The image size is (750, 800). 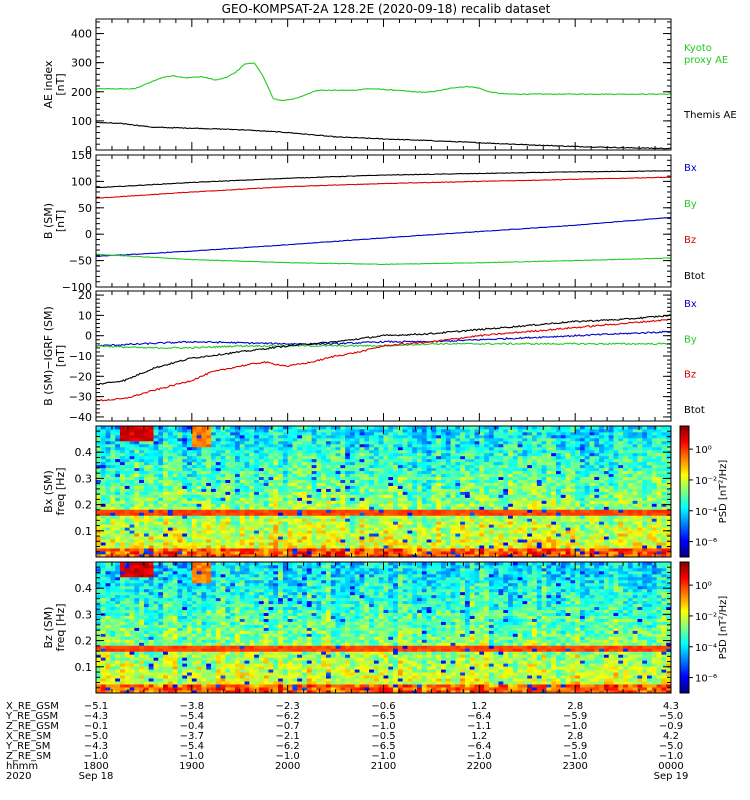 What do you see at coordinates (690, 339) in the screenshot?
I see `legend-label: By` at bounding box center [690, 339].